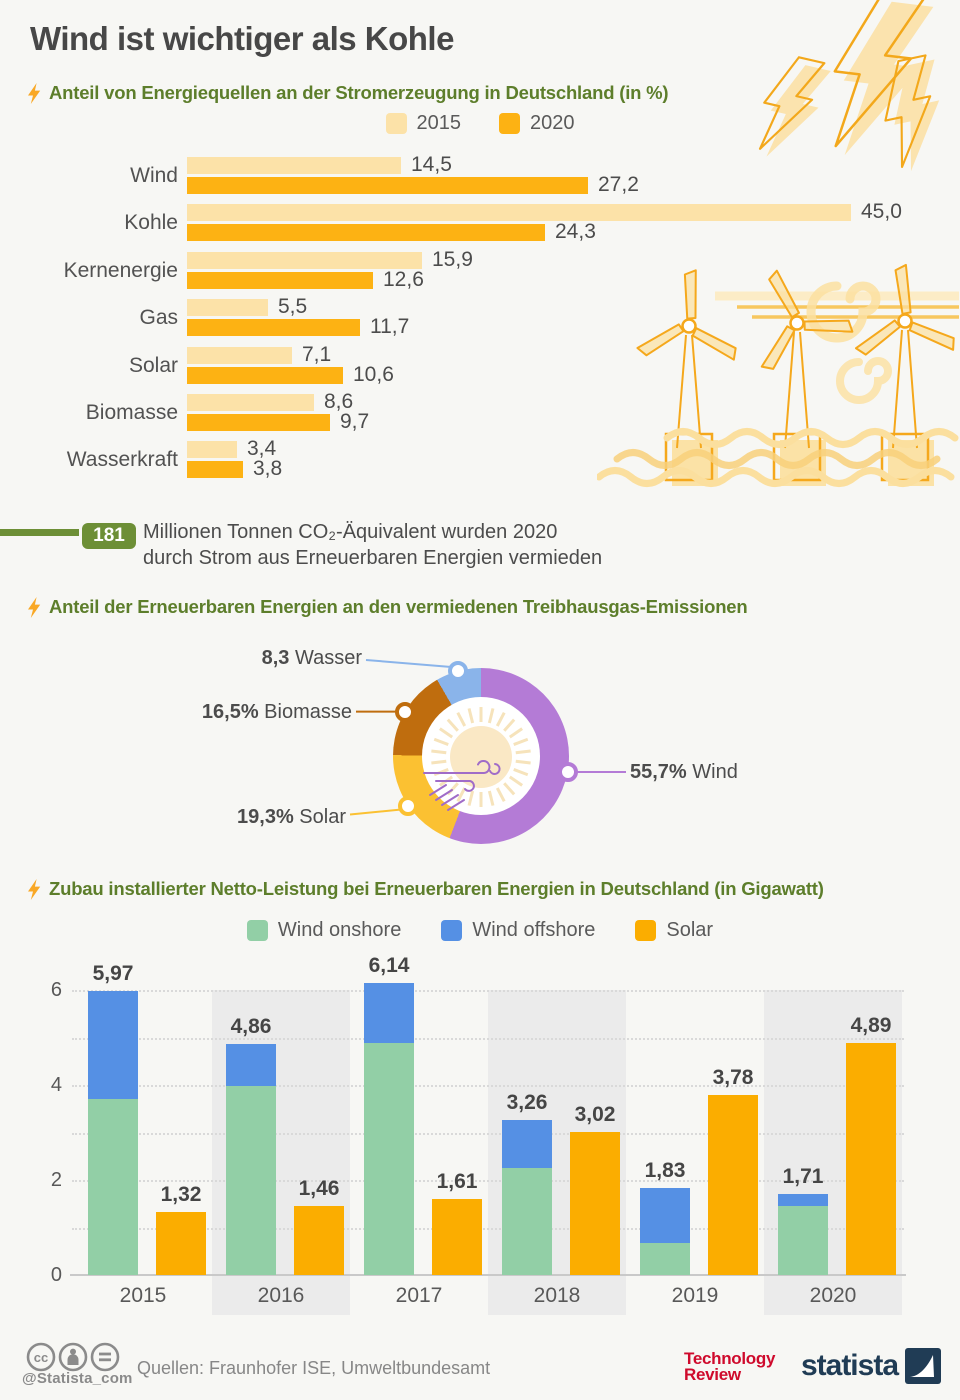 The width and height of the screenshot is (960, 1400). What do you see at coordinates (304, 260) in the screenshot?
I see `bar-2015-Kernenergie` at bounding box center [304, 260].